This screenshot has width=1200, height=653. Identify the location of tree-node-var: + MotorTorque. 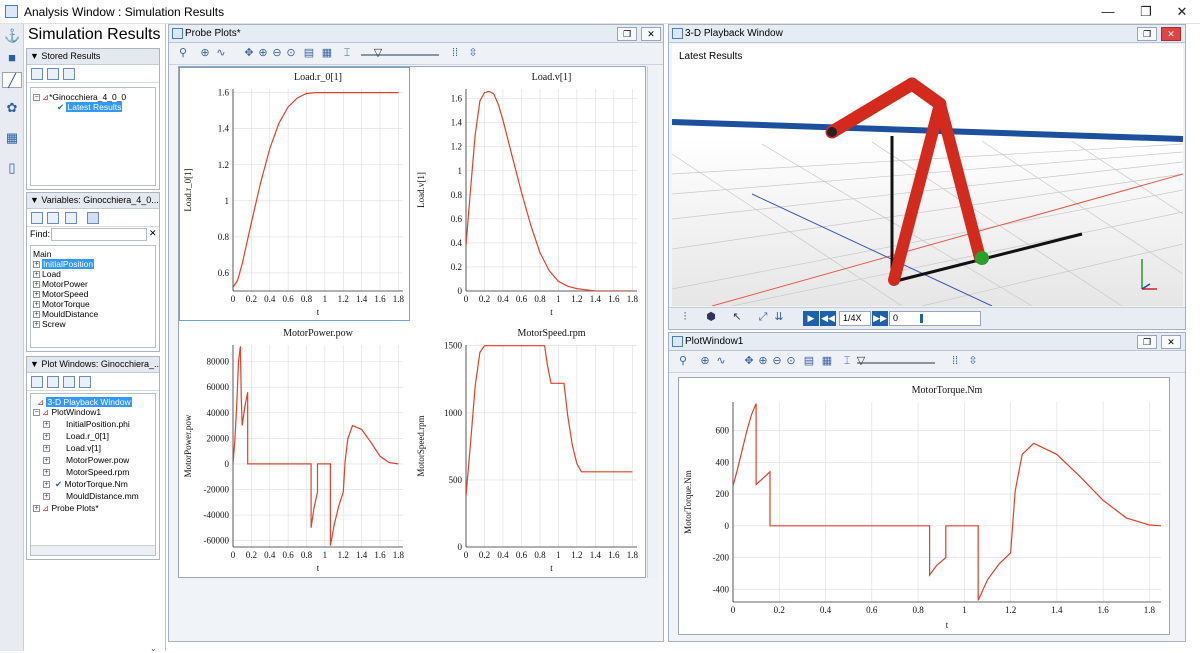
(61, 304).